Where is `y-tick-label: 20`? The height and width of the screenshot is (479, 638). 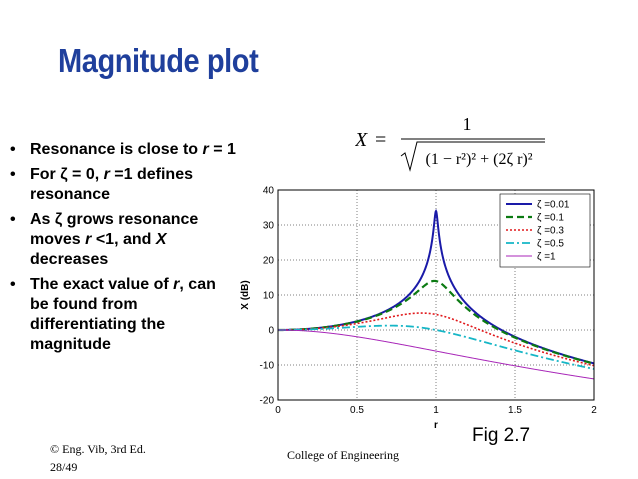
y-tick-label: 20 is located at coordinates (269, 261).